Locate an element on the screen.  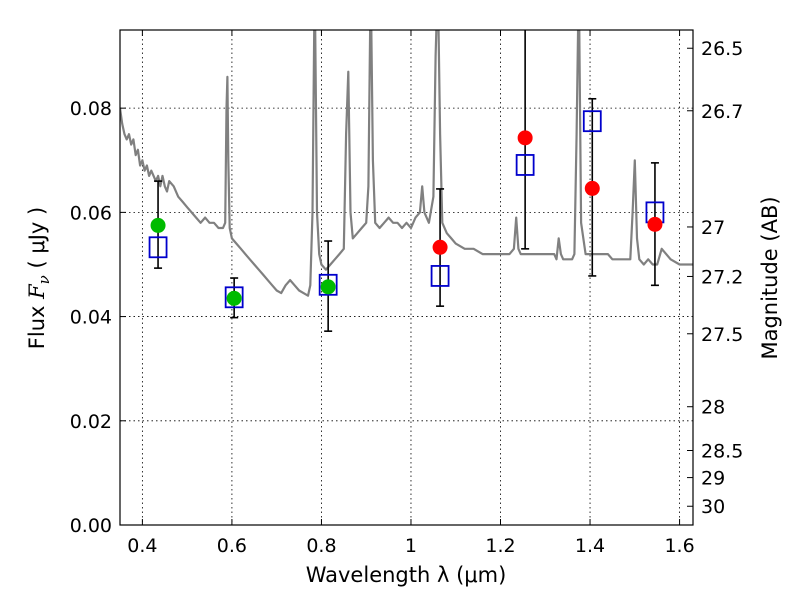
y-axis-ticks: 0.00 0.02 0.04 0.06 0.08 is located at coordinates (98, 317).